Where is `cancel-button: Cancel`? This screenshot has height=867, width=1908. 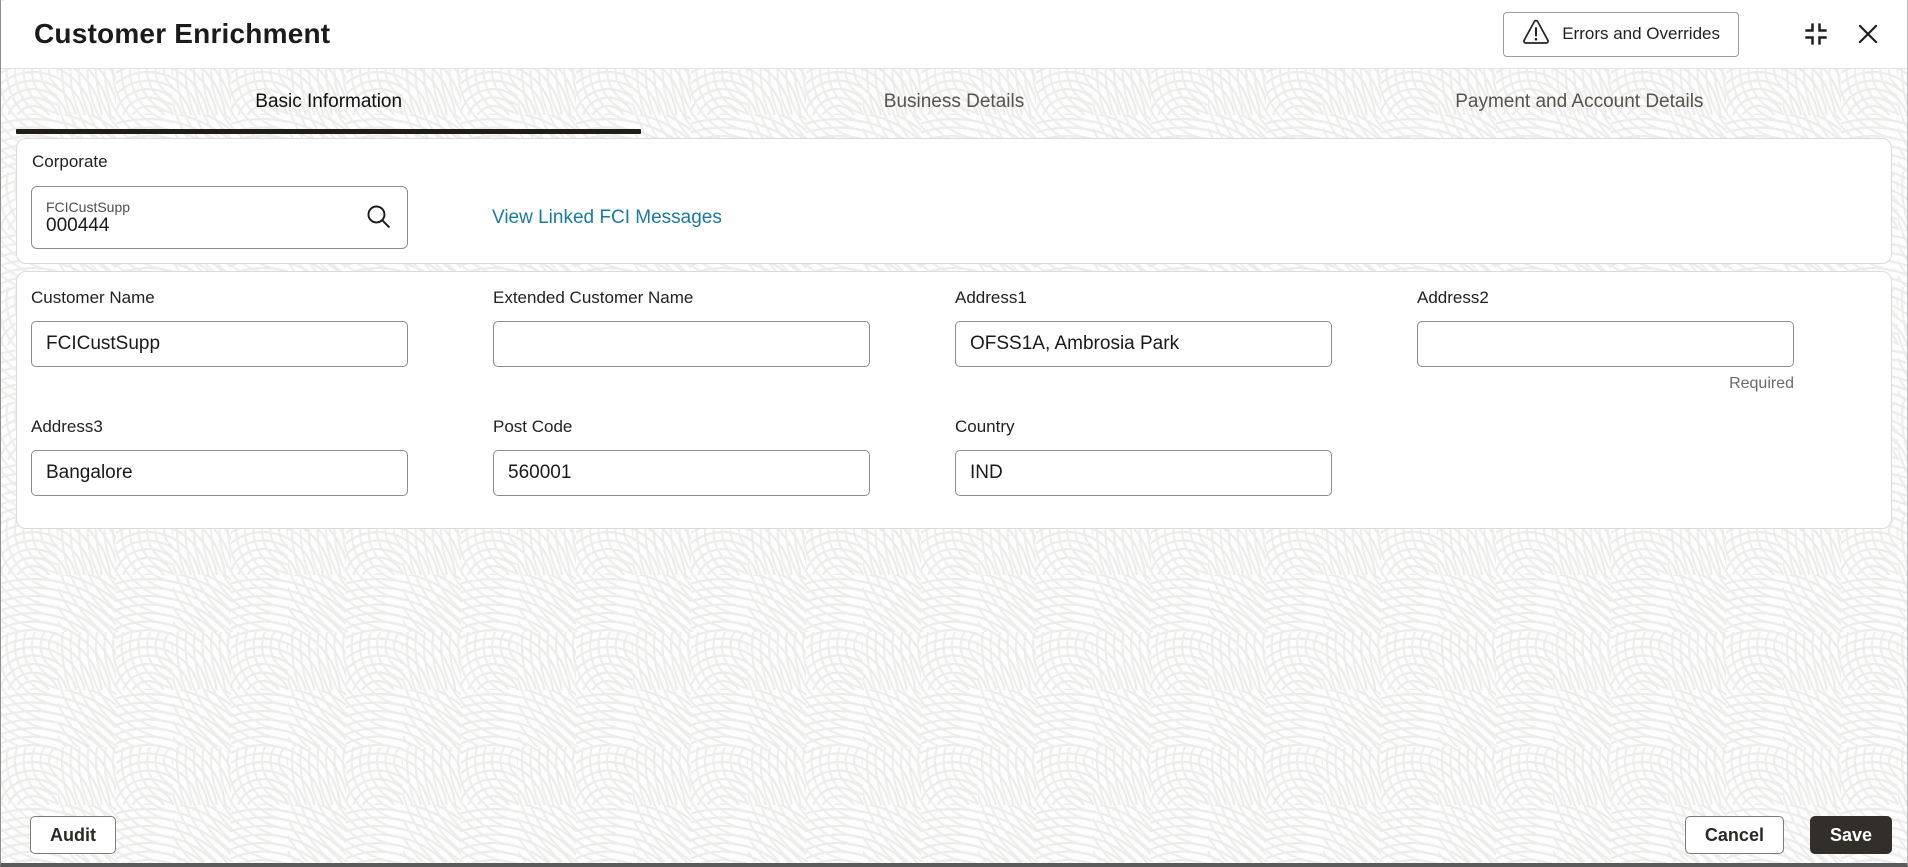
cancel-button: Cancel is located at coordinates (1734, 835).